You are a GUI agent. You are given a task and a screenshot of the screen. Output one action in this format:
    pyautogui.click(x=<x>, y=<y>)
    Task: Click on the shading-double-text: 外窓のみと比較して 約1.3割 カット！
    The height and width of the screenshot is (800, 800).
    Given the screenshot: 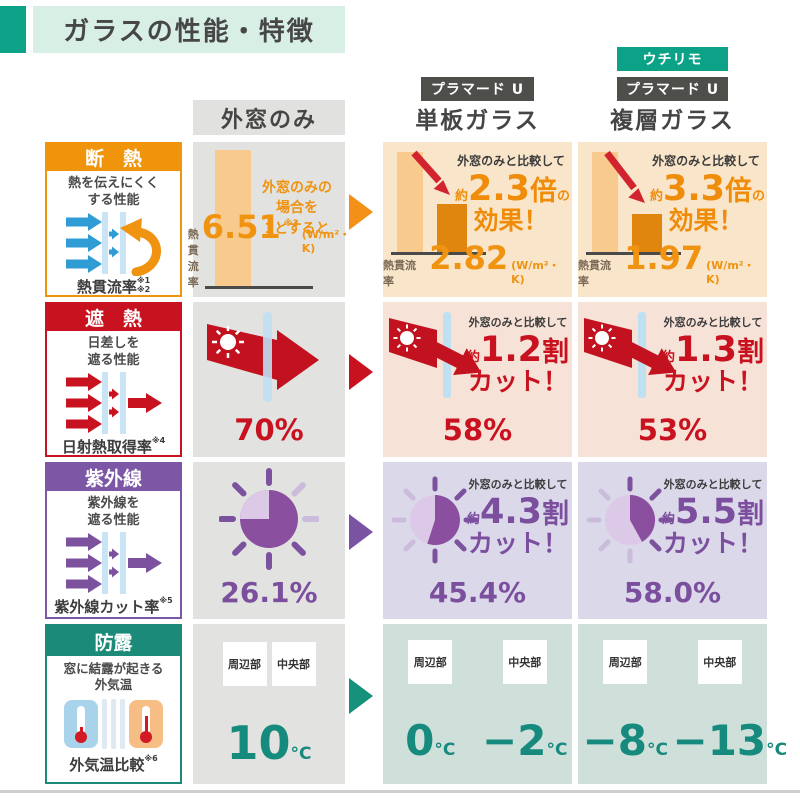 What is the action you would take?
    pyautogui.click(x=713, y=355)
    